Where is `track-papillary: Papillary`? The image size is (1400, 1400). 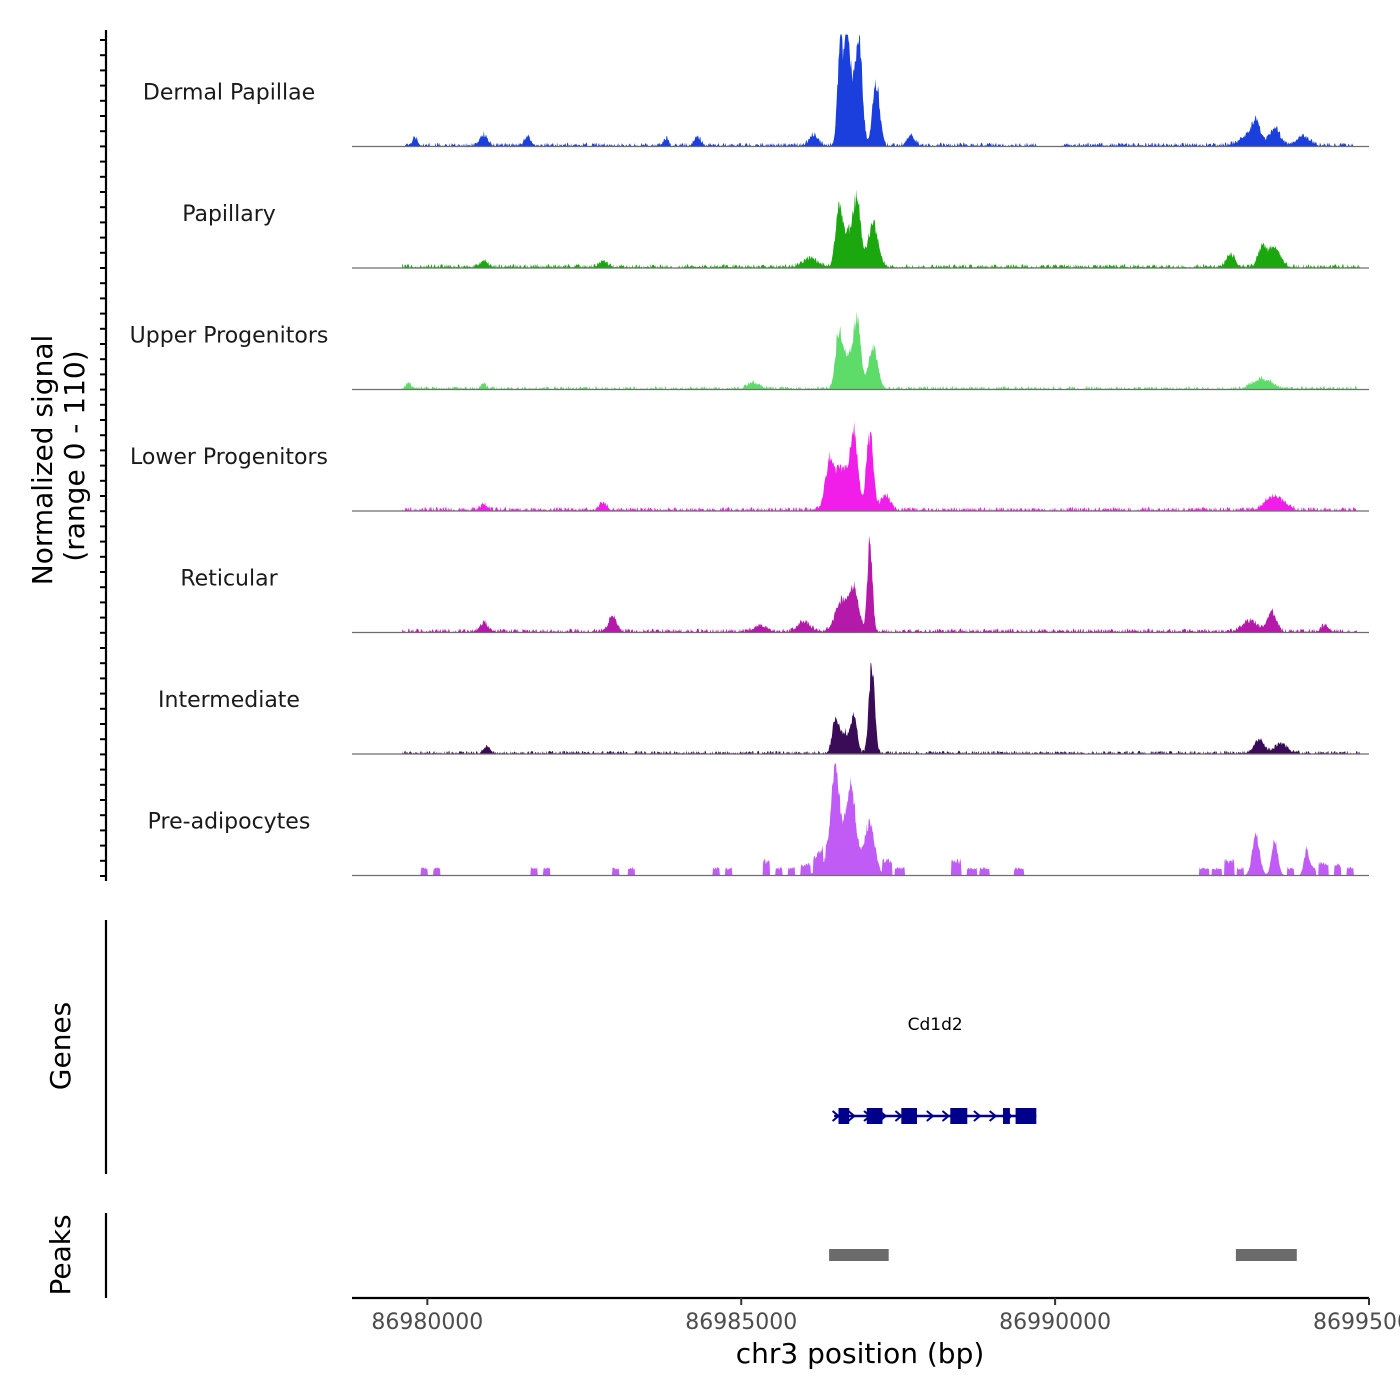 track-papillary: Papillary is located at coordinates (775, 229).